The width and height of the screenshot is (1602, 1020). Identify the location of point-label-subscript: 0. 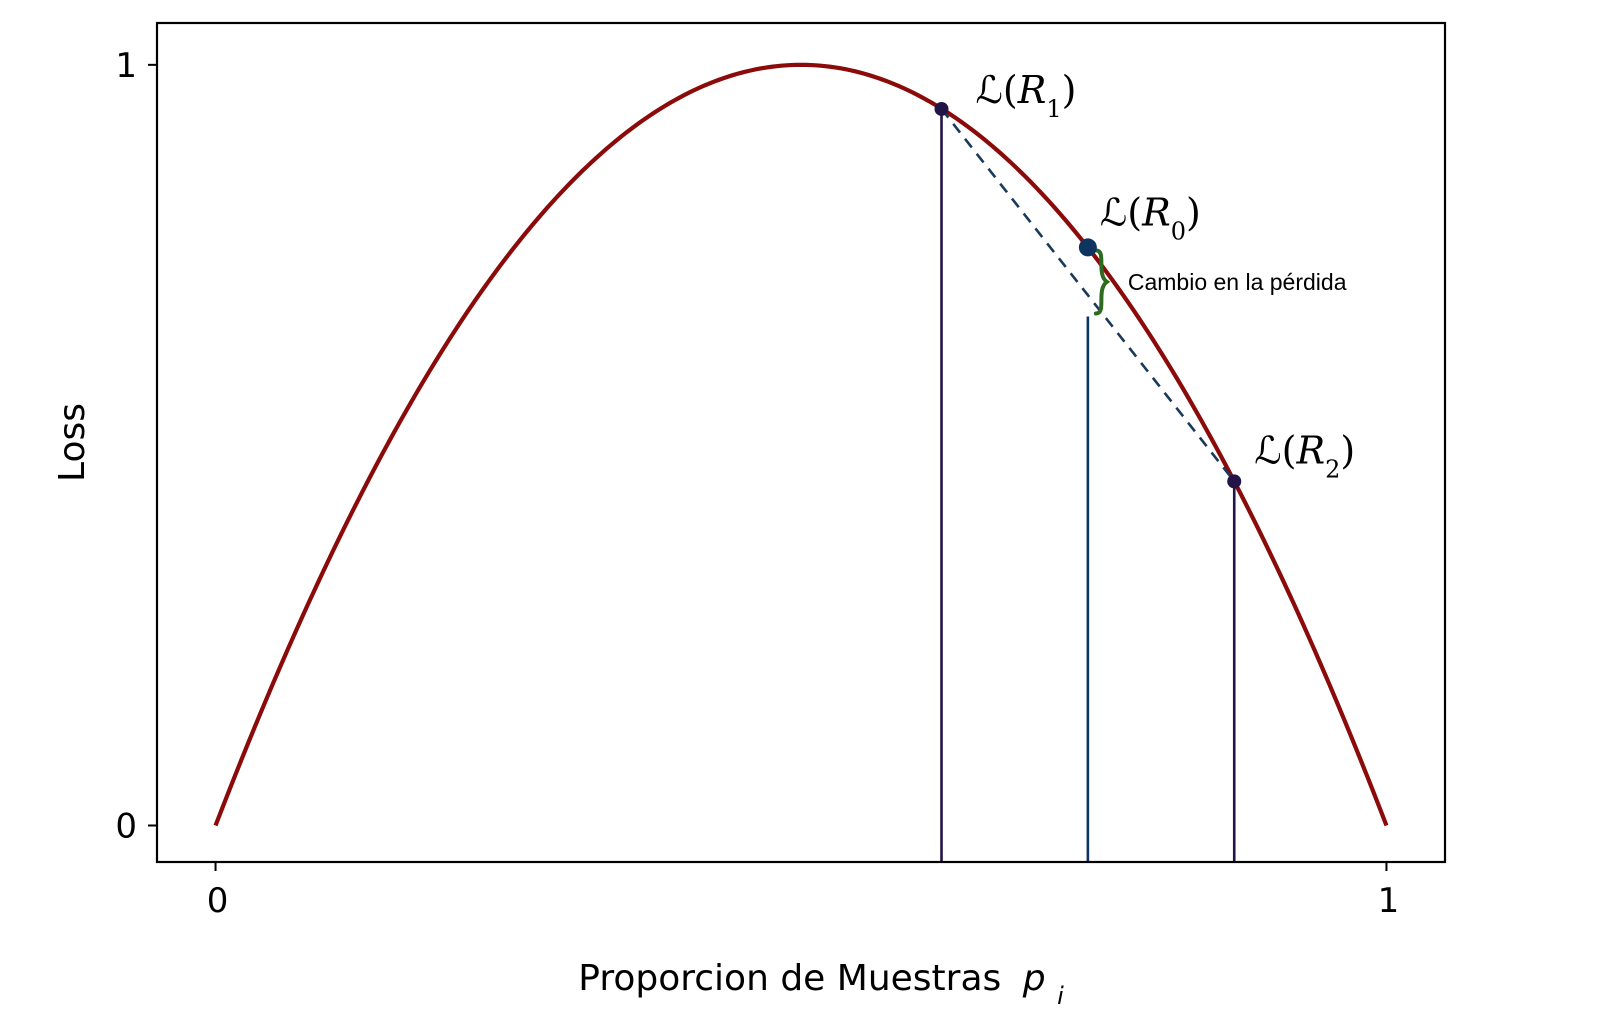
(1178, 231).